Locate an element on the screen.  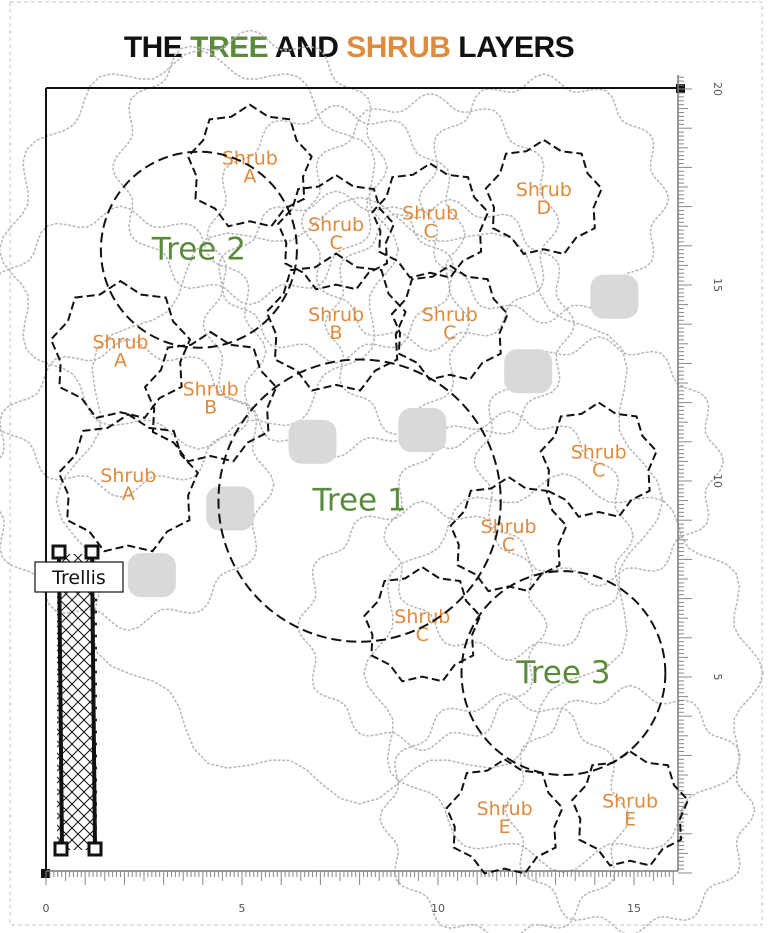
tree-2: Tree 2 is located at coordinates (198, 249).